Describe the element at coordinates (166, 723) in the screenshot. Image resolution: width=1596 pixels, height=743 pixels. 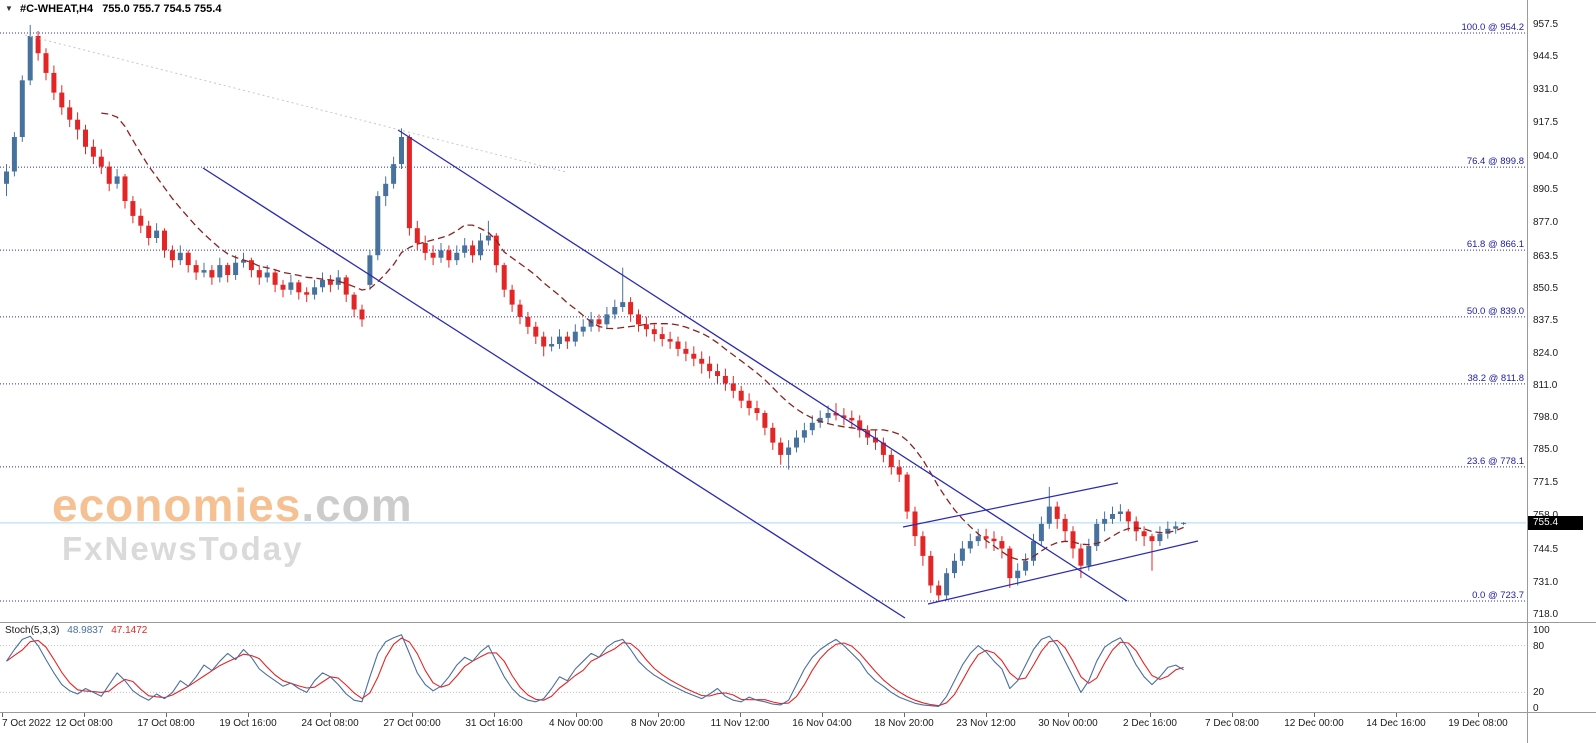
I see `time-axis-label: 17 Oct 08:00` at that location.